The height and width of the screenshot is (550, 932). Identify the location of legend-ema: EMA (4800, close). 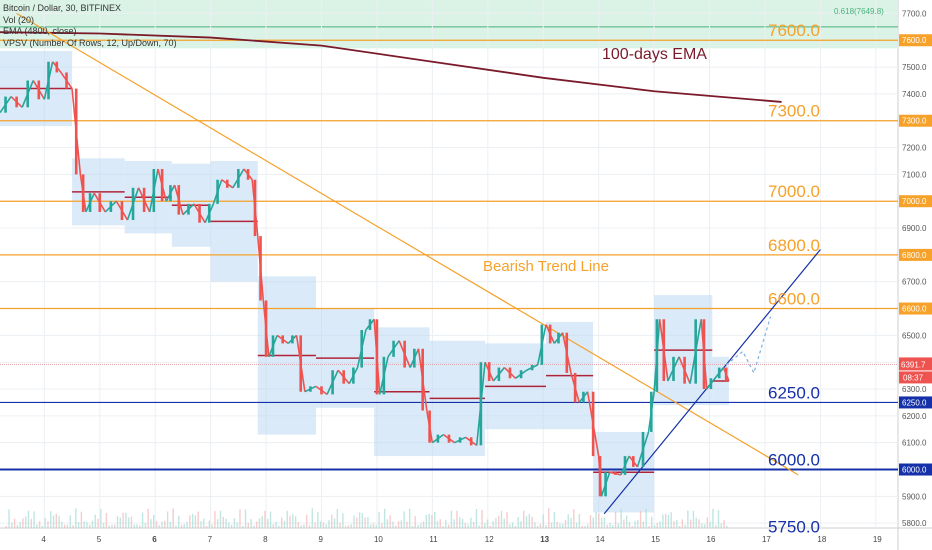
(40, 31).